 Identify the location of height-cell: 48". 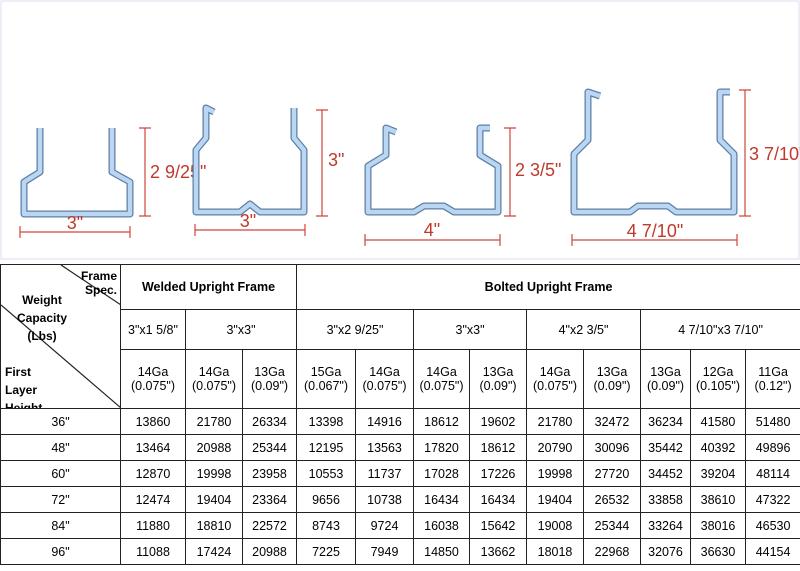
(60, 447).